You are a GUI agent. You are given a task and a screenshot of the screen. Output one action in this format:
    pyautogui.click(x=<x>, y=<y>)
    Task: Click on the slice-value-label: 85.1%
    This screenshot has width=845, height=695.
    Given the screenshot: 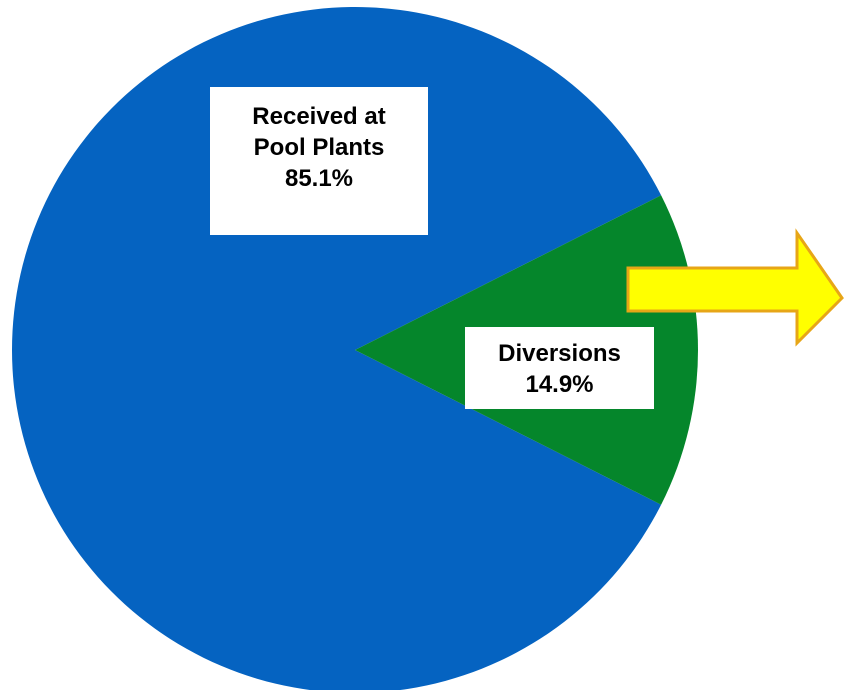 What is the action you would take?
    pyautogui.click(x=319, y=178)
    